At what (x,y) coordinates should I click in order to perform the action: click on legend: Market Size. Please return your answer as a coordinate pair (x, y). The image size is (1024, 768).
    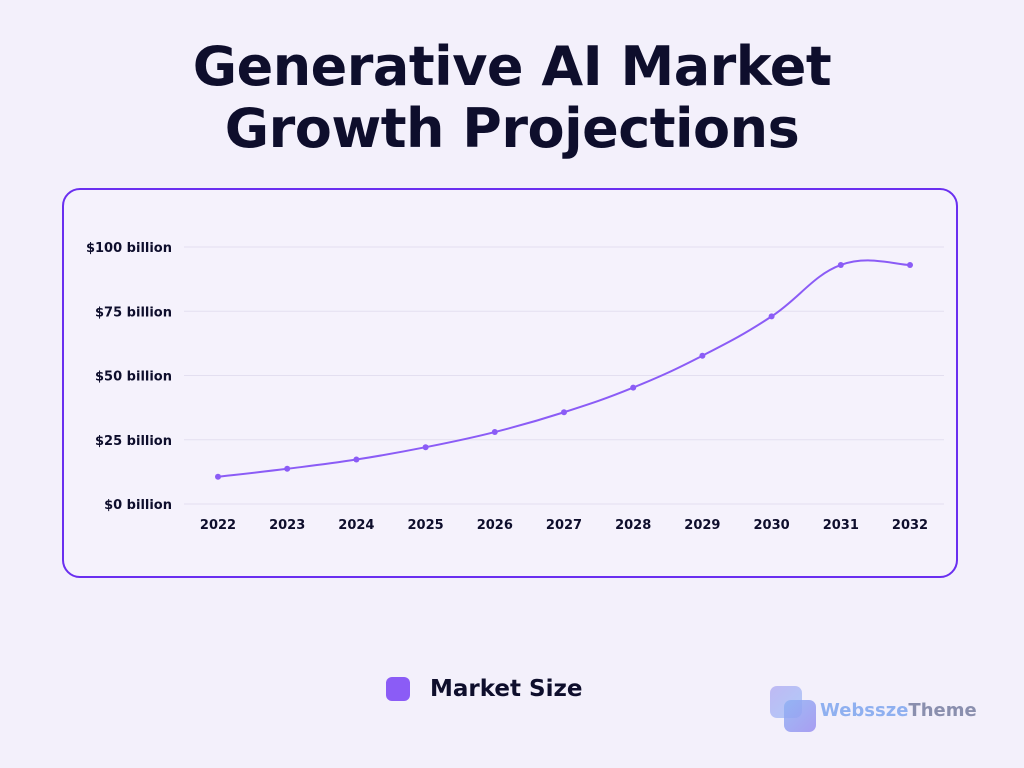
    Looking at the image, I should click on (484, 689).